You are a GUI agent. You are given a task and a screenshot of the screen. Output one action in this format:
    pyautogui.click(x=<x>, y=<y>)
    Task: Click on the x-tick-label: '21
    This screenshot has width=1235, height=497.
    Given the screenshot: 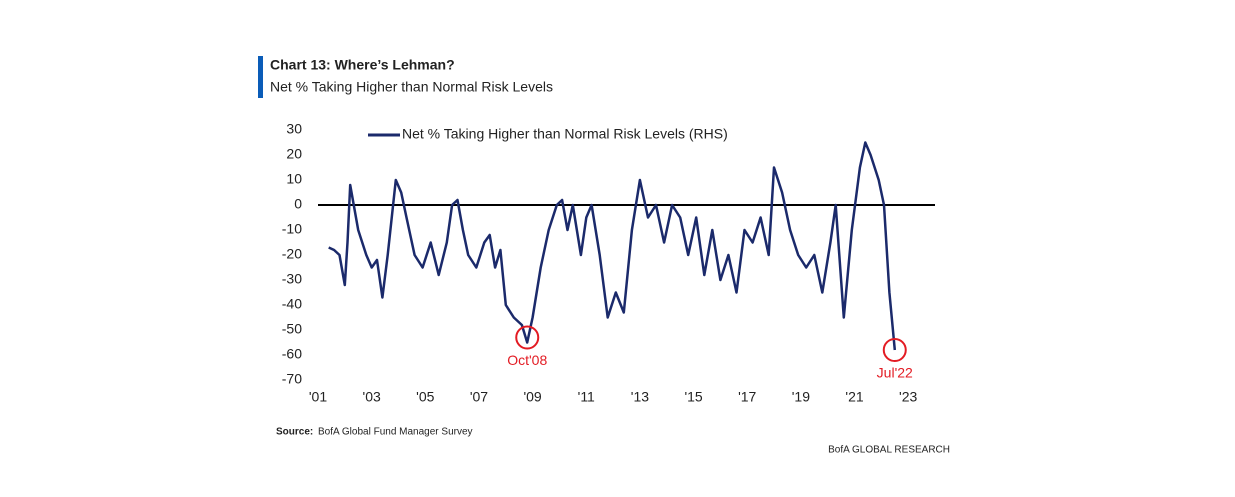 What is the action you would take?
    pyautogui.click(x=854, y=397)
    